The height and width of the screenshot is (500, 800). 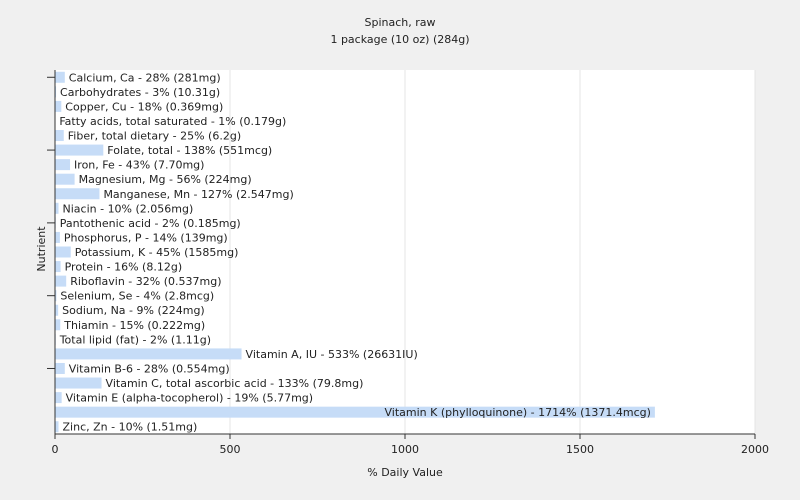 I want to click on value-label: Niacin - 10% (2.056mg), so click(x=128, y=208).